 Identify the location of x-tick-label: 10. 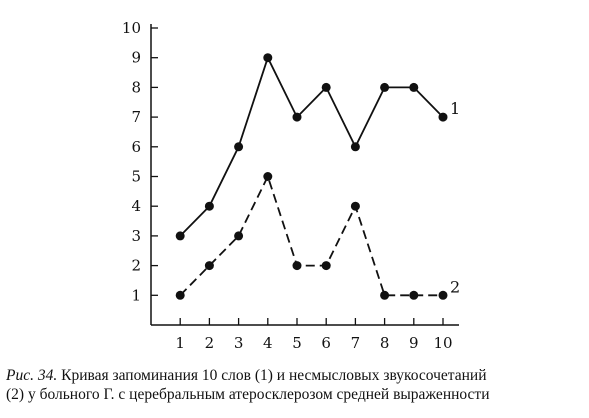
(442, 343).